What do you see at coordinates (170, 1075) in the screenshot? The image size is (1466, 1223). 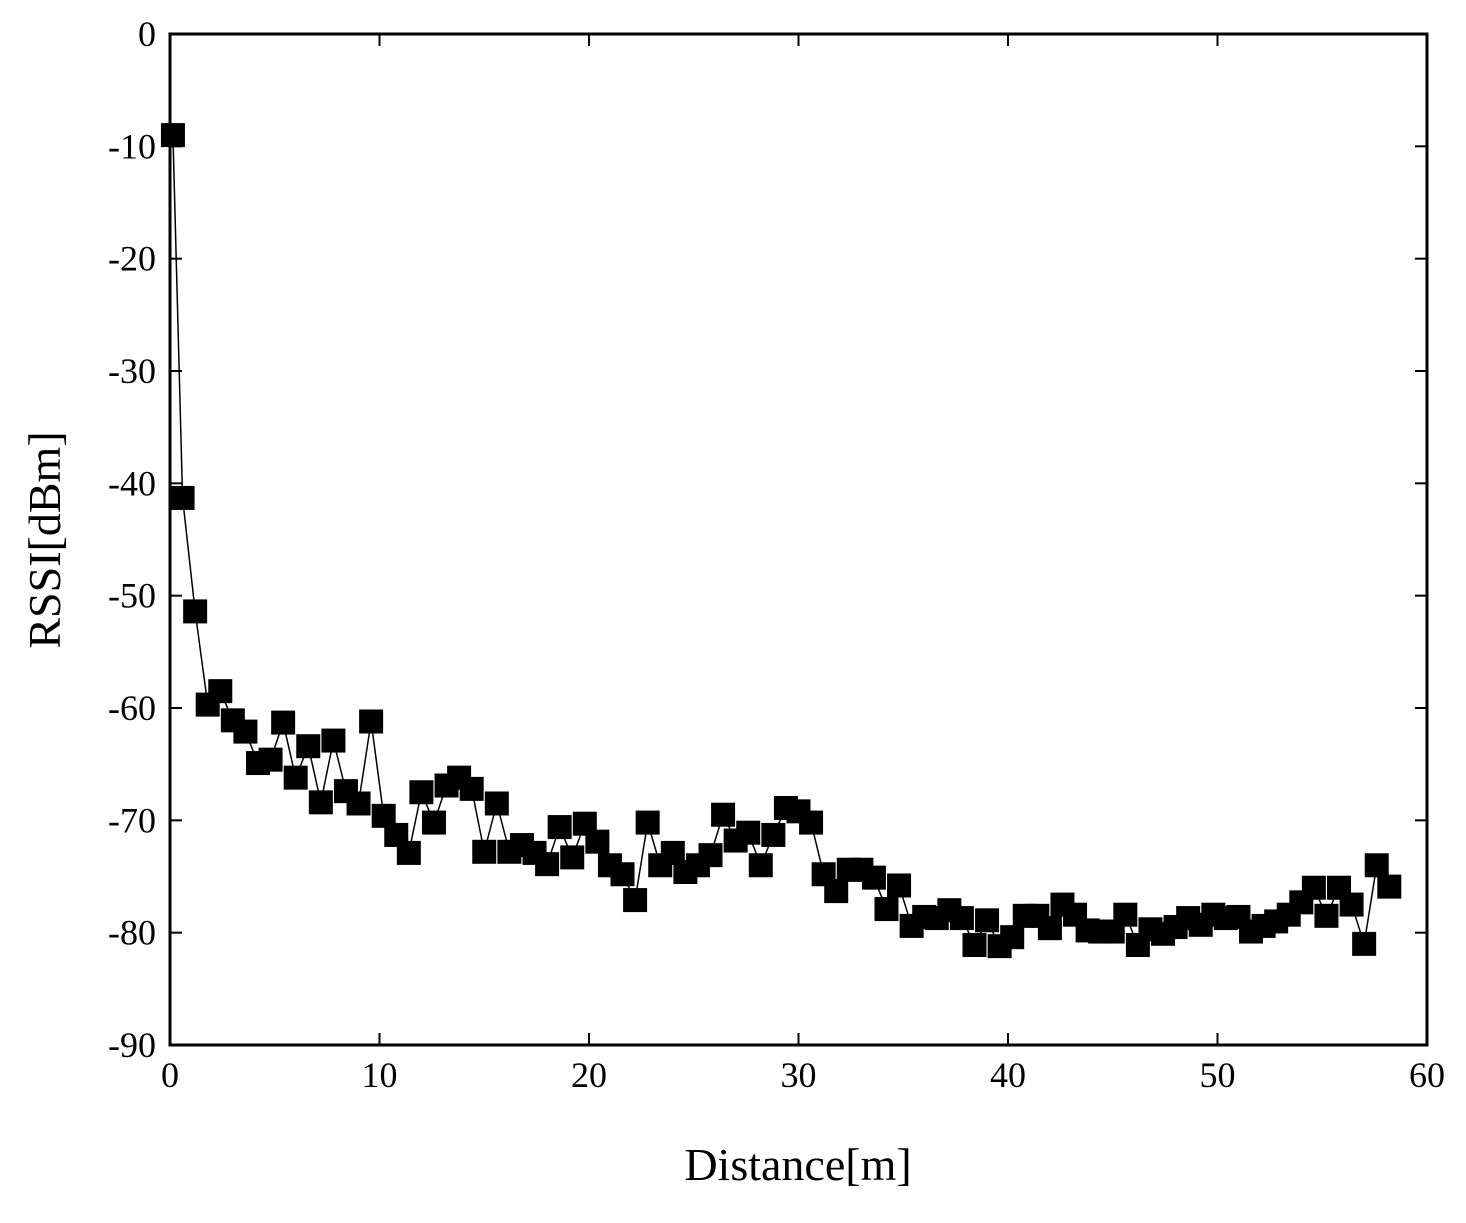 I see `x-tick-label: 0` at bounding box center [170, 1075].